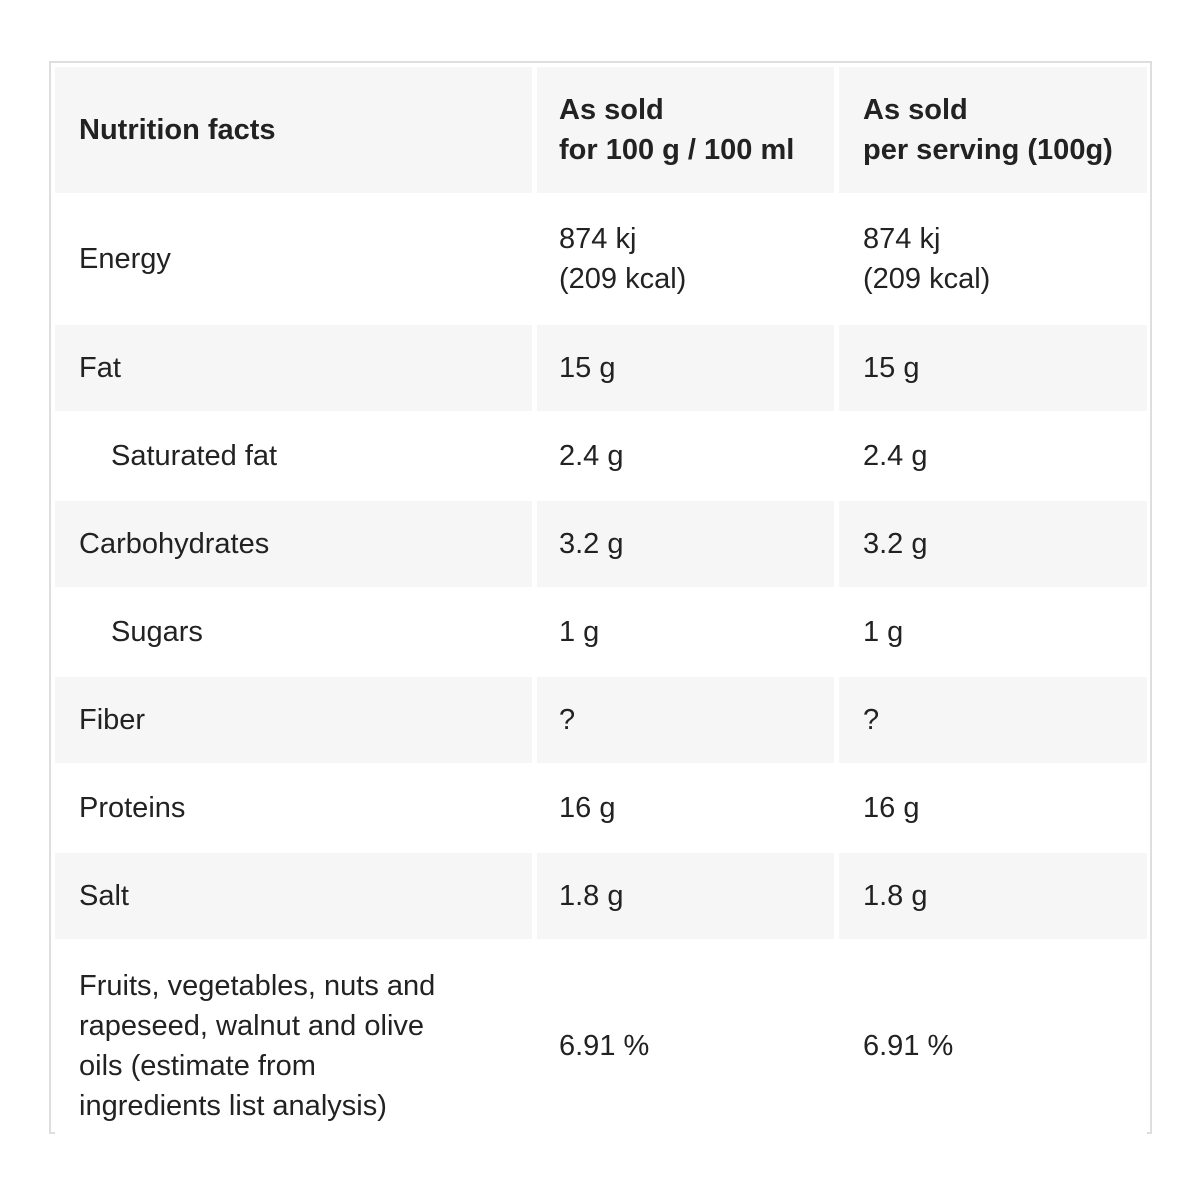  I want to click on table-row-fiber: Fiber ? ?, so click(601, 720).